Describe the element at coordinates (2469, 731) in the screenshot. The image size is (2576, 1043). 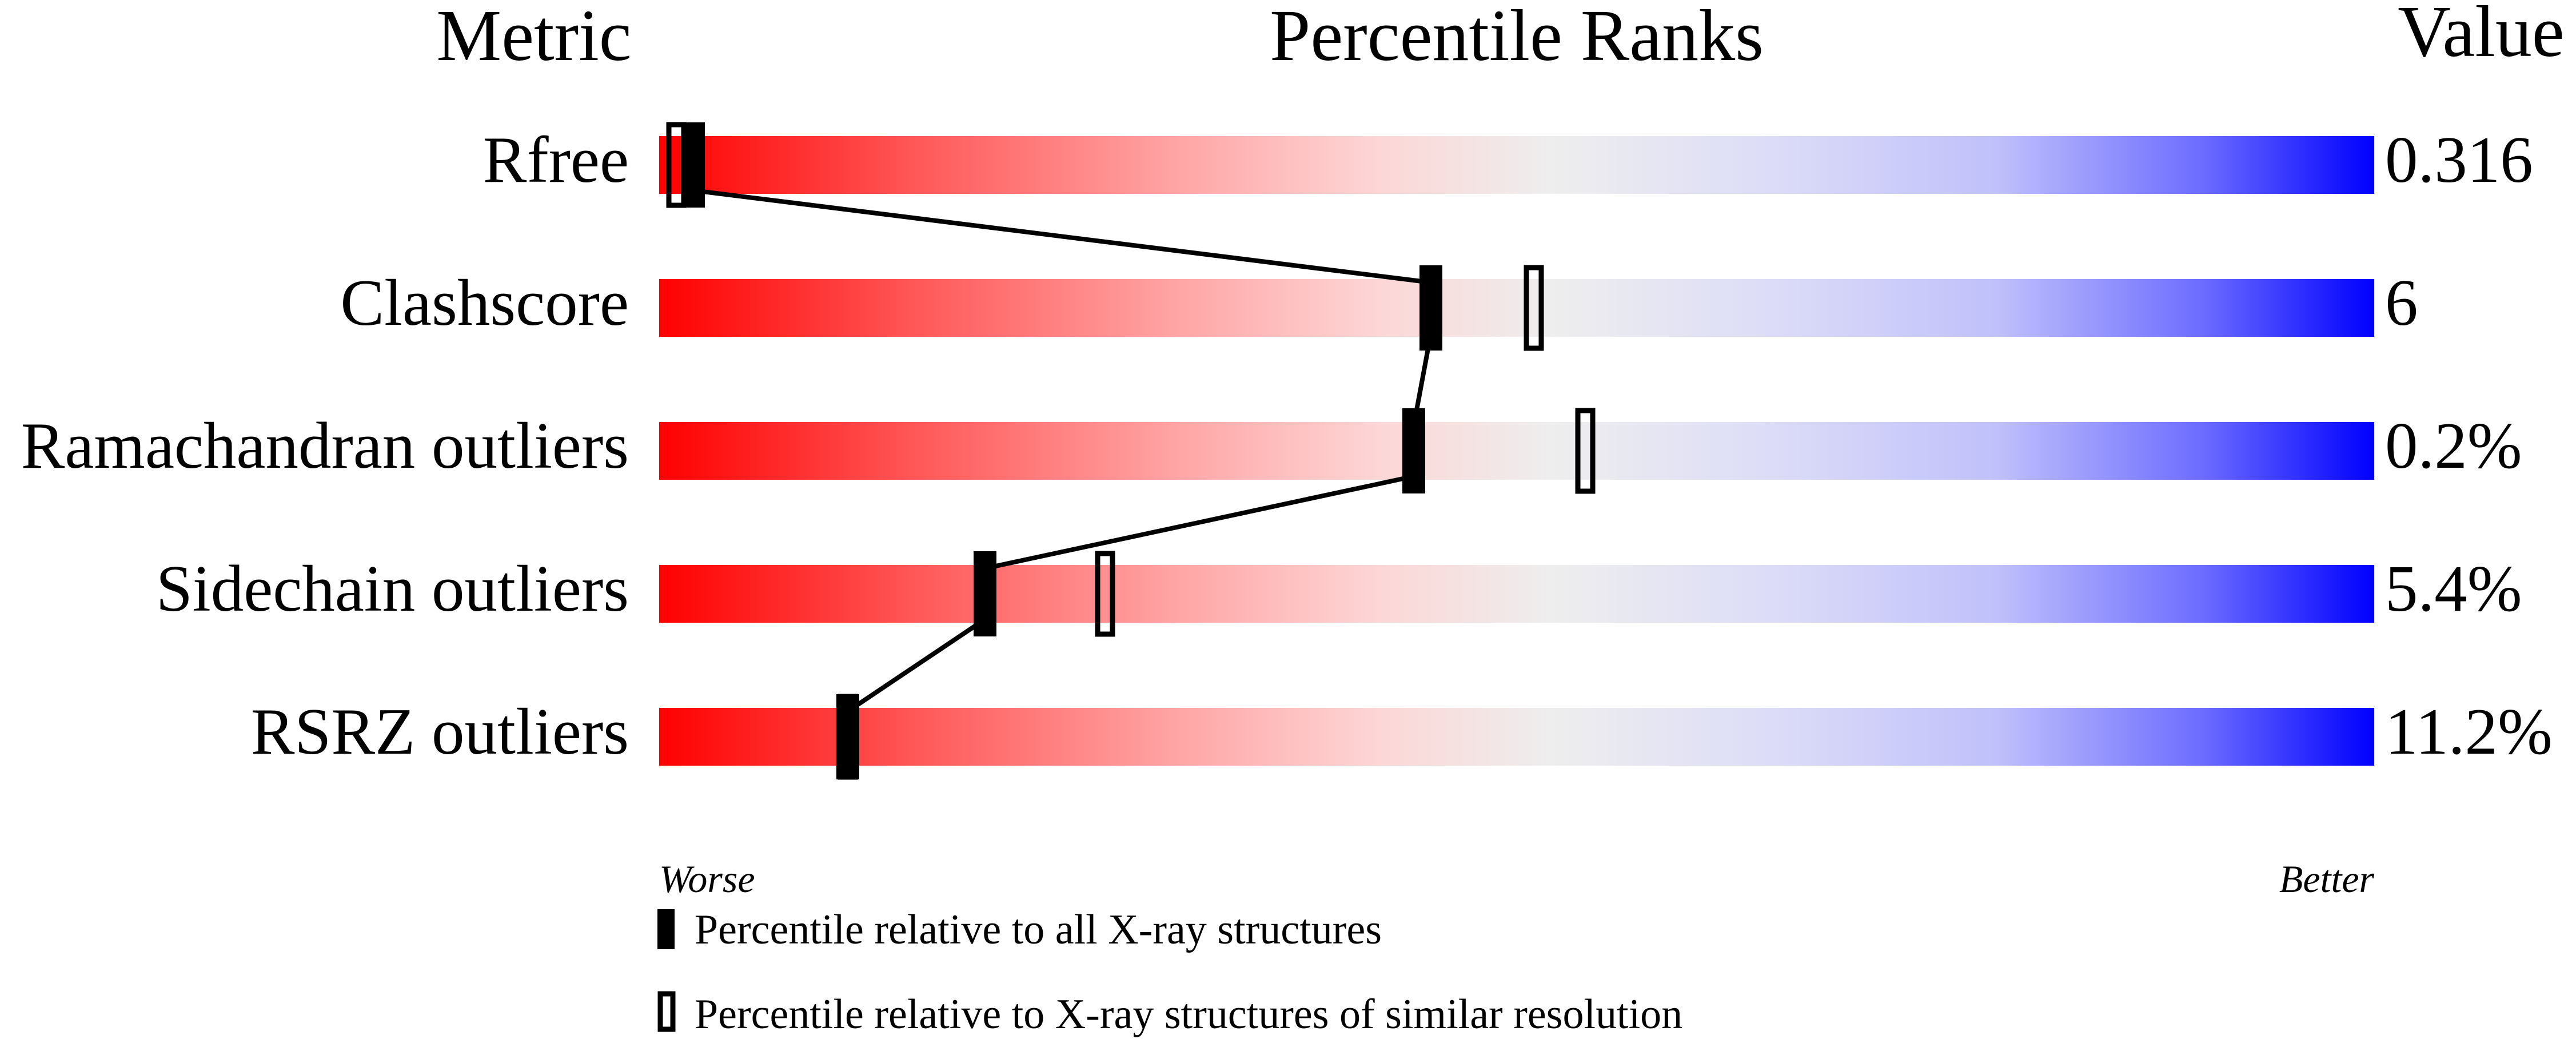
I see `metric-value: 11.2%` at that location.